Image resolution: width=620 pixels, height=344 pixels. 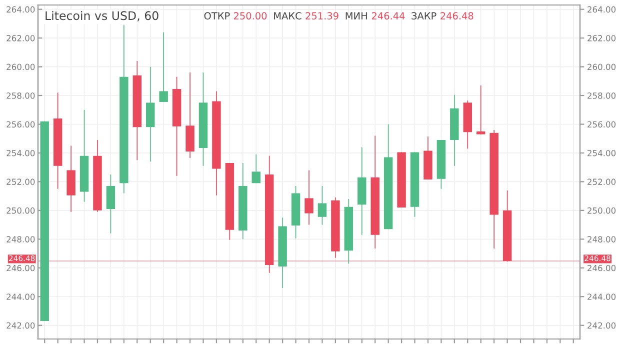 I want to click on y-tick-label: 242.00, so click(x=20, y=325).